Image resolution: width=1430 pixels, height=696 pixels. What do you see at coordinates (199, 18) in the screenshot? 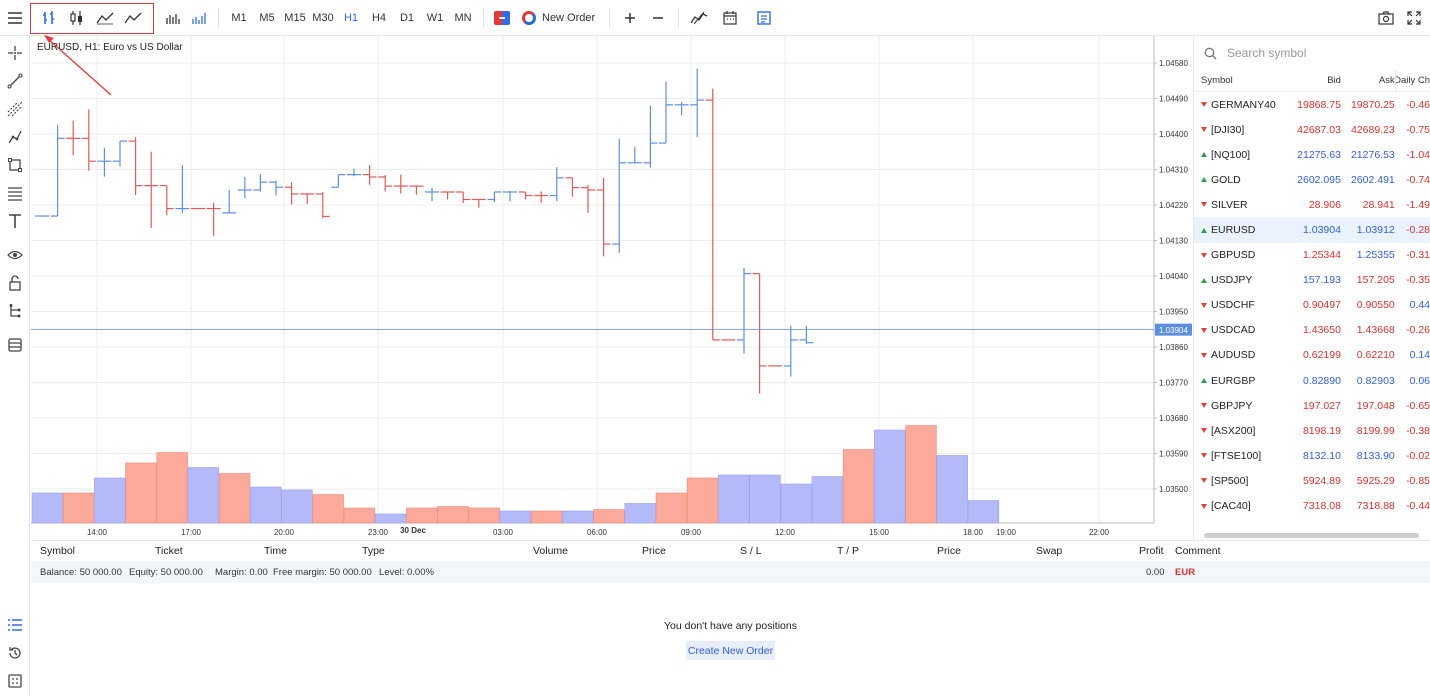
I see `volume-chart-icon` at bounding box center [199, 18].